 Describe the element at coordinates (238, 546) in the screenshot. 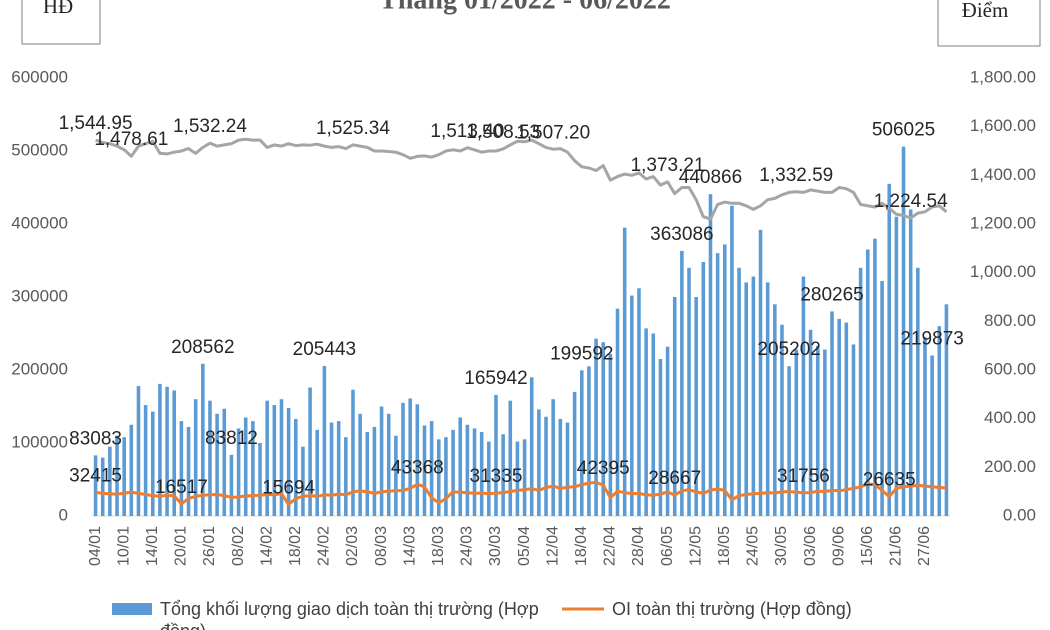

I see `x-tick-label: 08/02` at that location.